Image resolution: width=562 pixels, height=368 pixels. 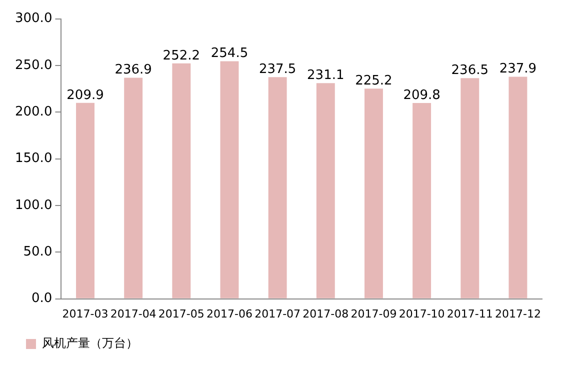 I want to click on y-tick-label: 150.0, so click(x=33, y=158).